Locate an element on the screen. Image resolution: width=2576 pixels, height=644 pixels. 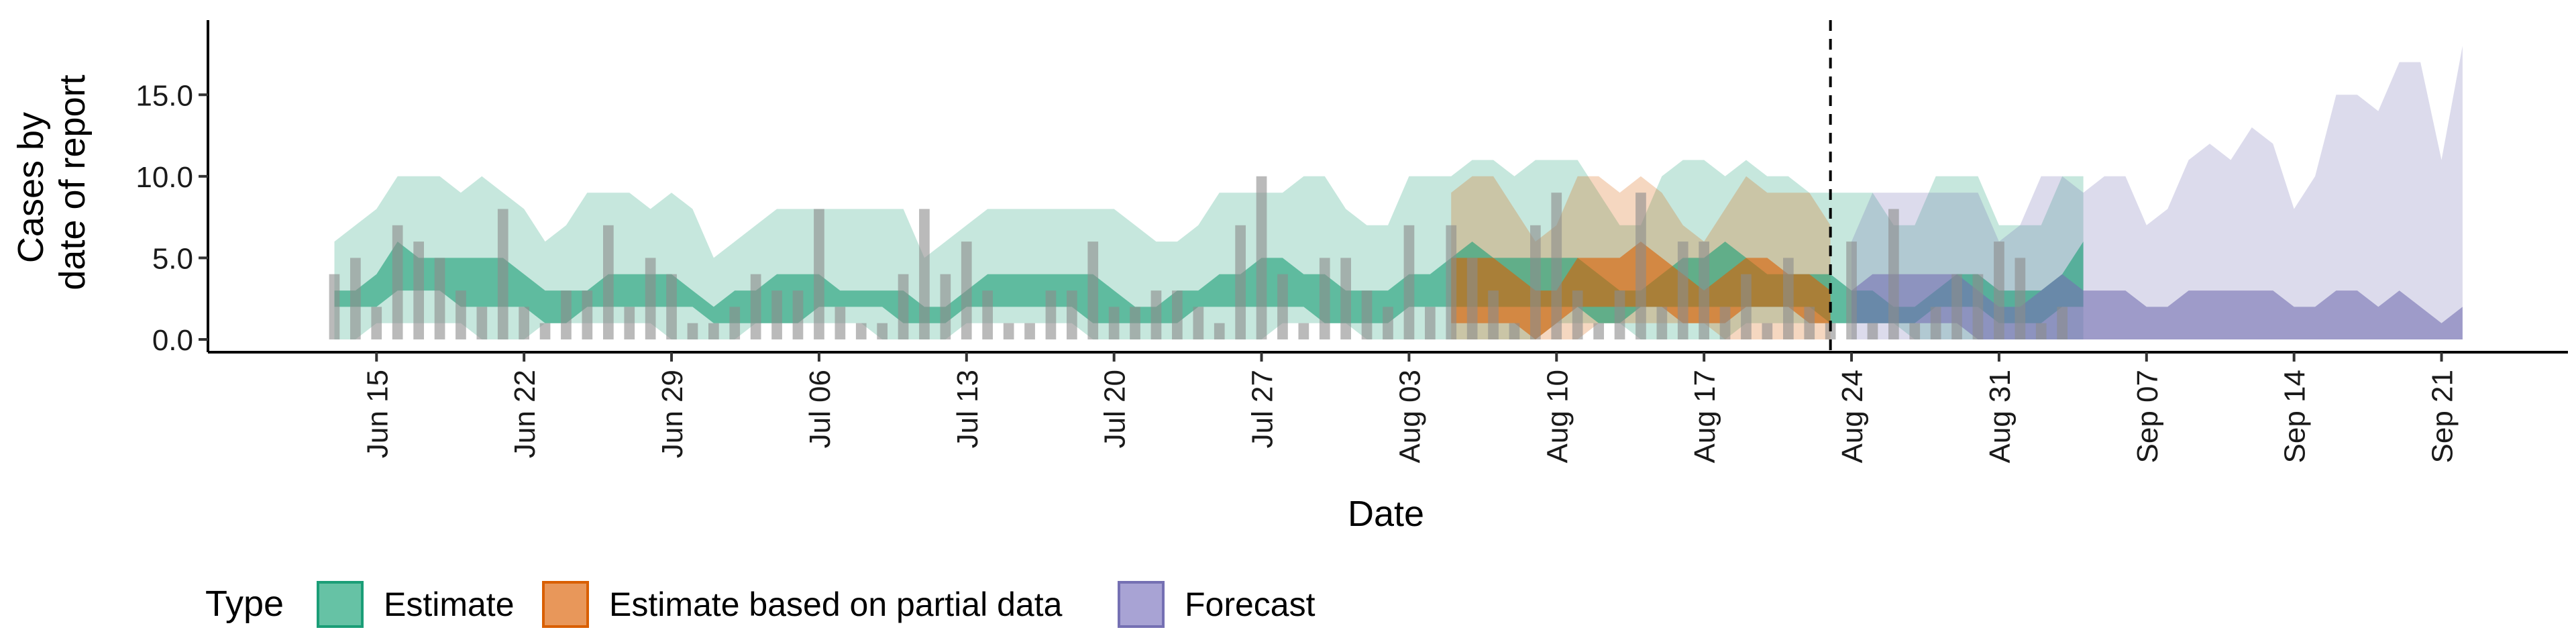
x-axis-title: Date is located at coordinates (1386, 514).